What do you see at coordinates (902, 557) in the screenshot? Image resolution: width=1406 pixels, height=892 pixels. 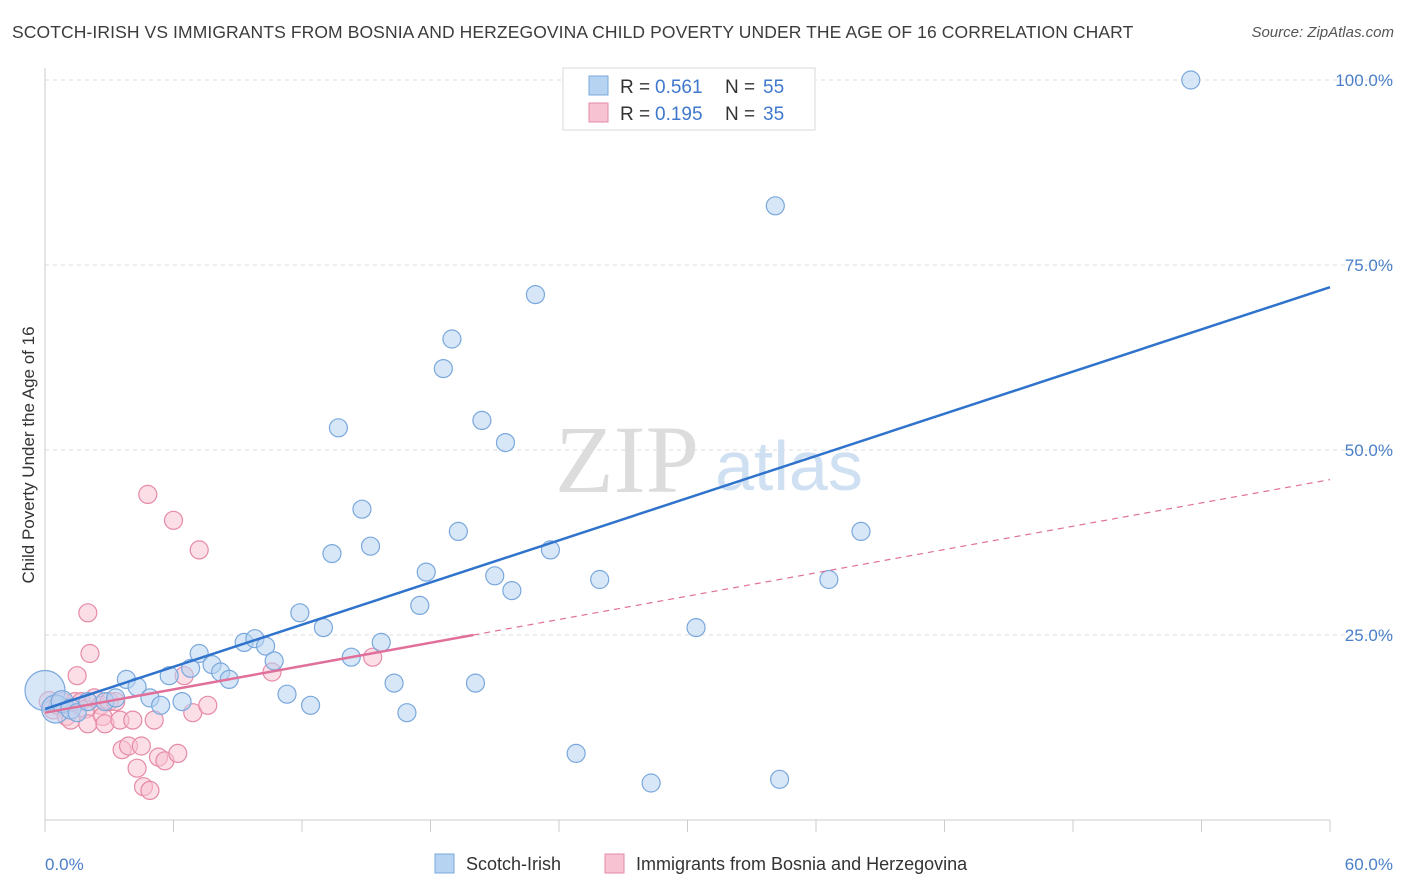 I see `pink-trend-extension` at bounding box center [902, 557].